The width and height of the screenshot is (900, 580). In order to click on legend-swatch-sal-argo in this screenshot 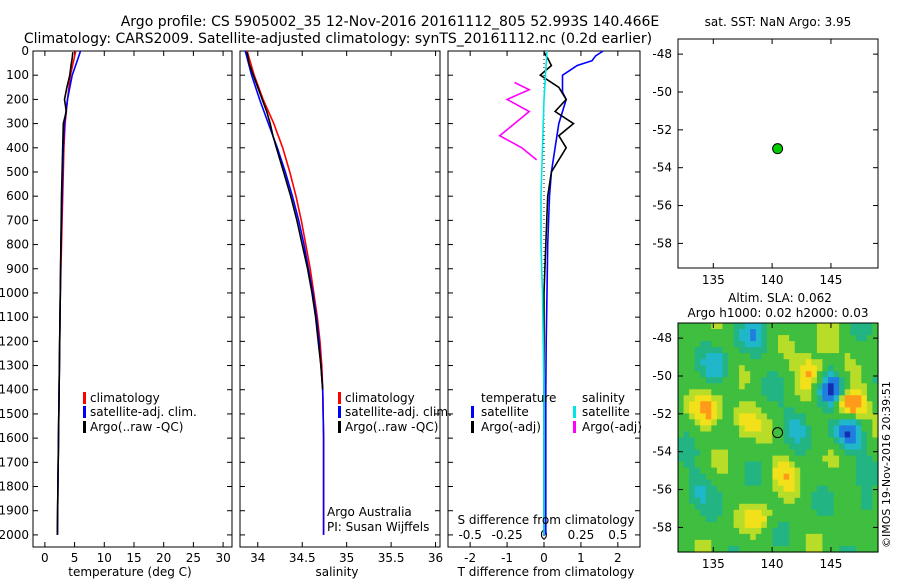, I will do `click(574, 427)`.